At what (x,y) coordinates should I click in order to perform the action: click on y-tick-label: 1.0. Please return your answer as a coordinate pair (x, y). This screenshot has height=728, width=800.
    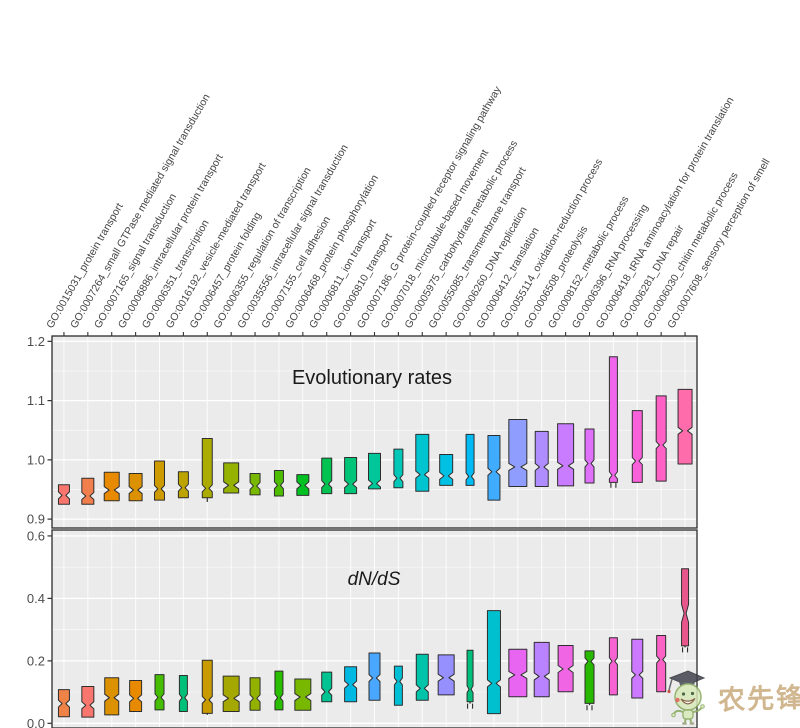
    Looking at the image, I should click on (36, 459).